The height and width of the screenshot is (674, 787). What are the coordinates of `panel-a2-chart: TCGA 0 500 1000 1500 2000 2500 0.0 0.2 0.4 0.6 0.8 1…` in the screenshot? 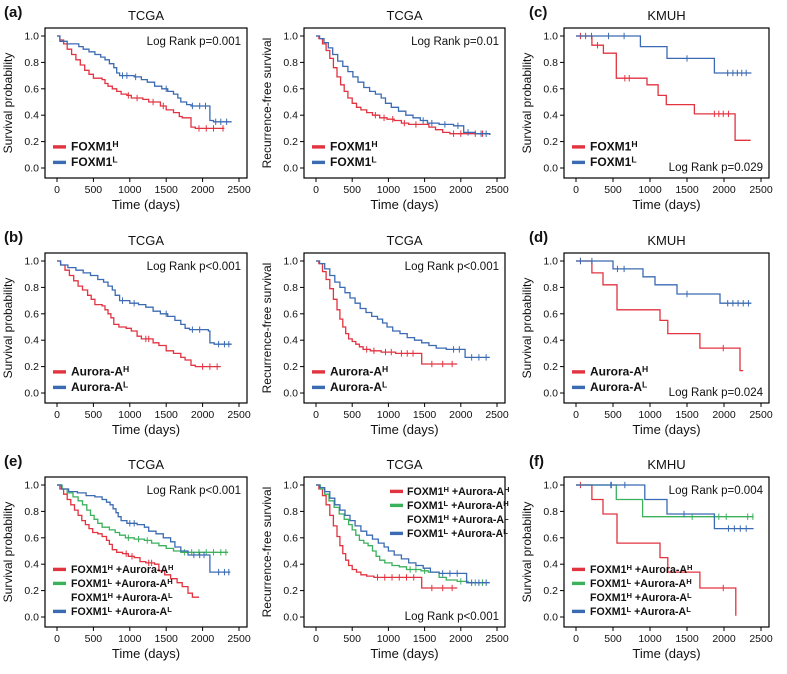 It's located at (384, 110).